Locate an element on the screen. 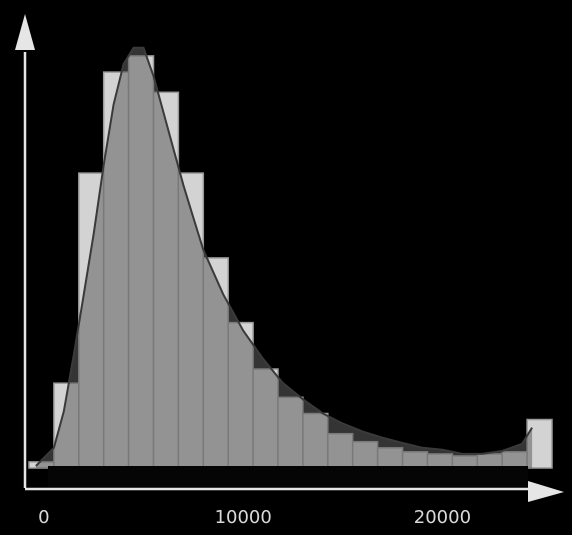  baseline-band is located at coordinates (288, 478).